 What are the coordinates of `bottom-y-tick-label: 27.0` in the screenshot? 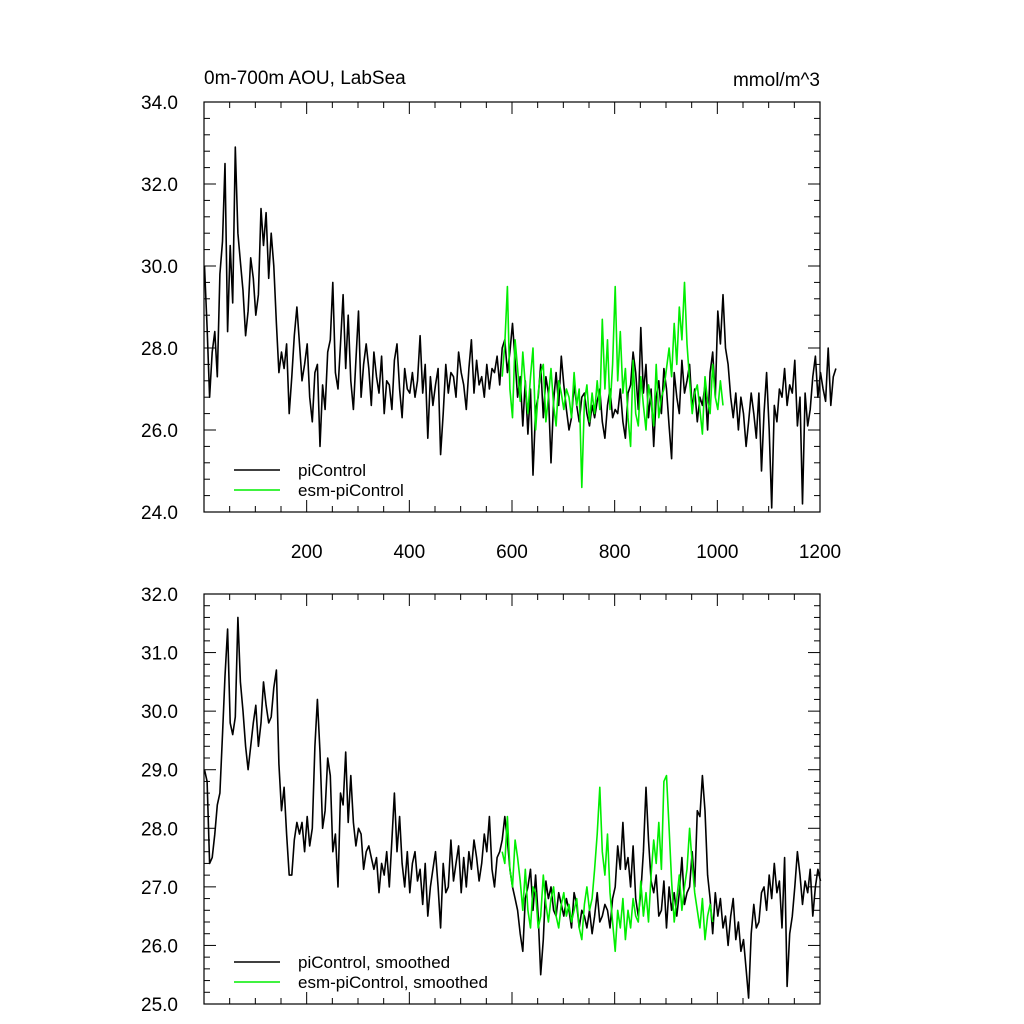 It's located at (159, 888).